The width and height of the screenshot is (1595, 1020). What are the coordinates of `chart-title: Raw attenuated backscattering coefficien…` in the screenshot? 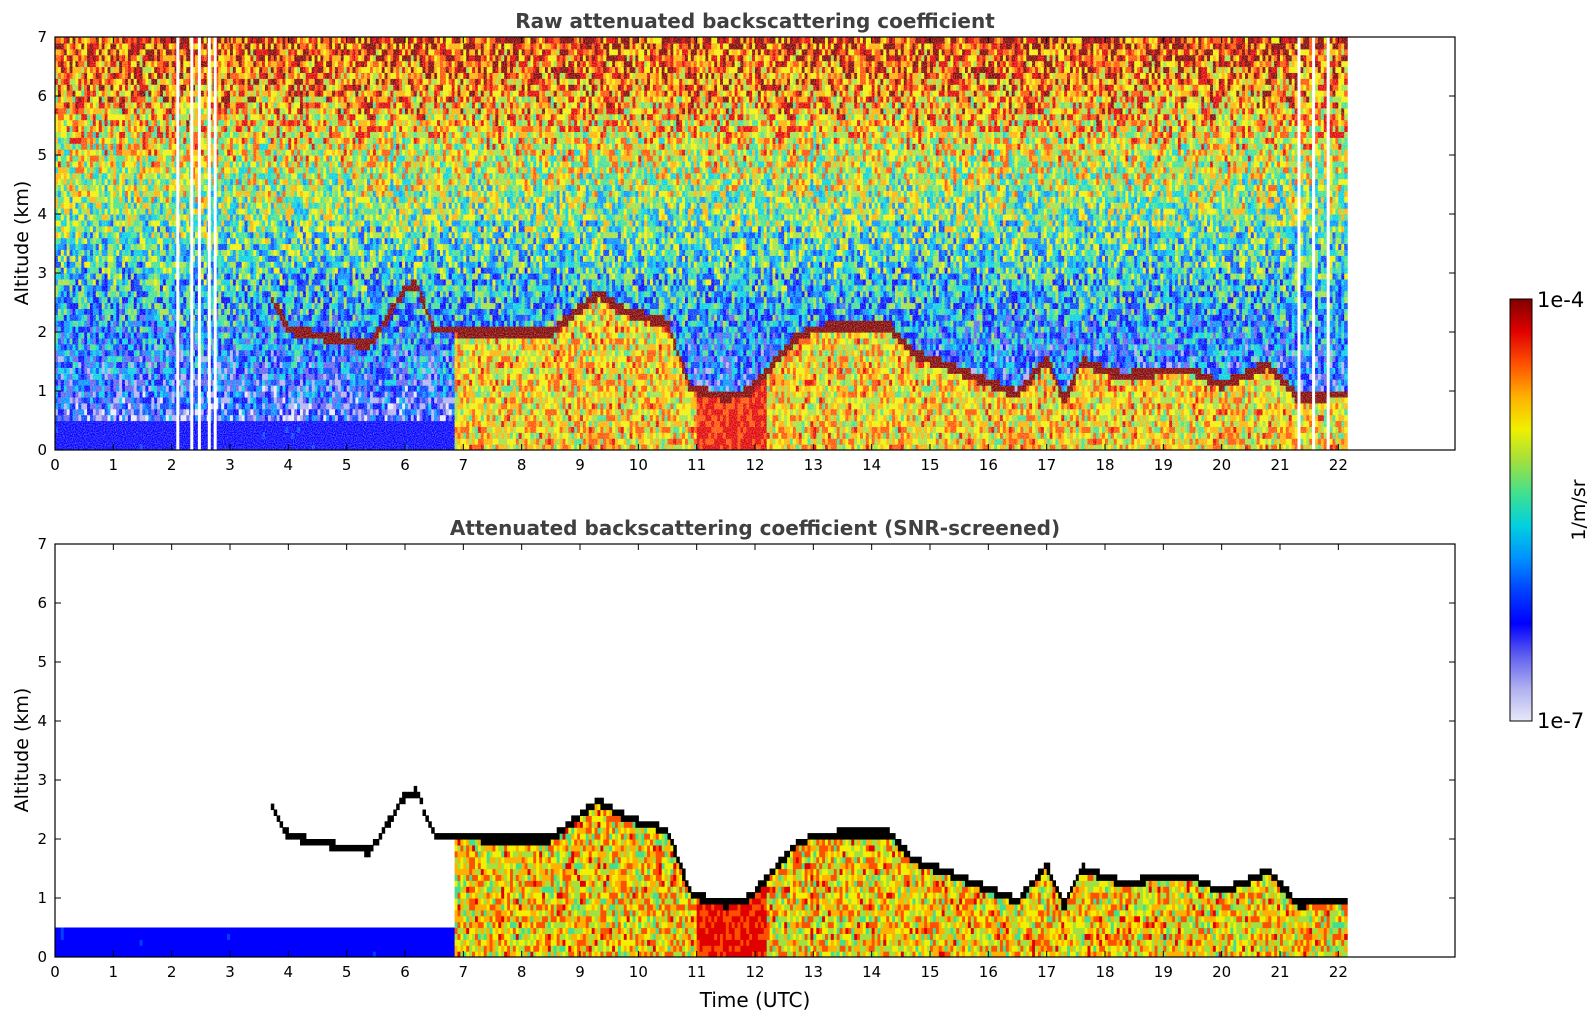 It's located at (755, 21).